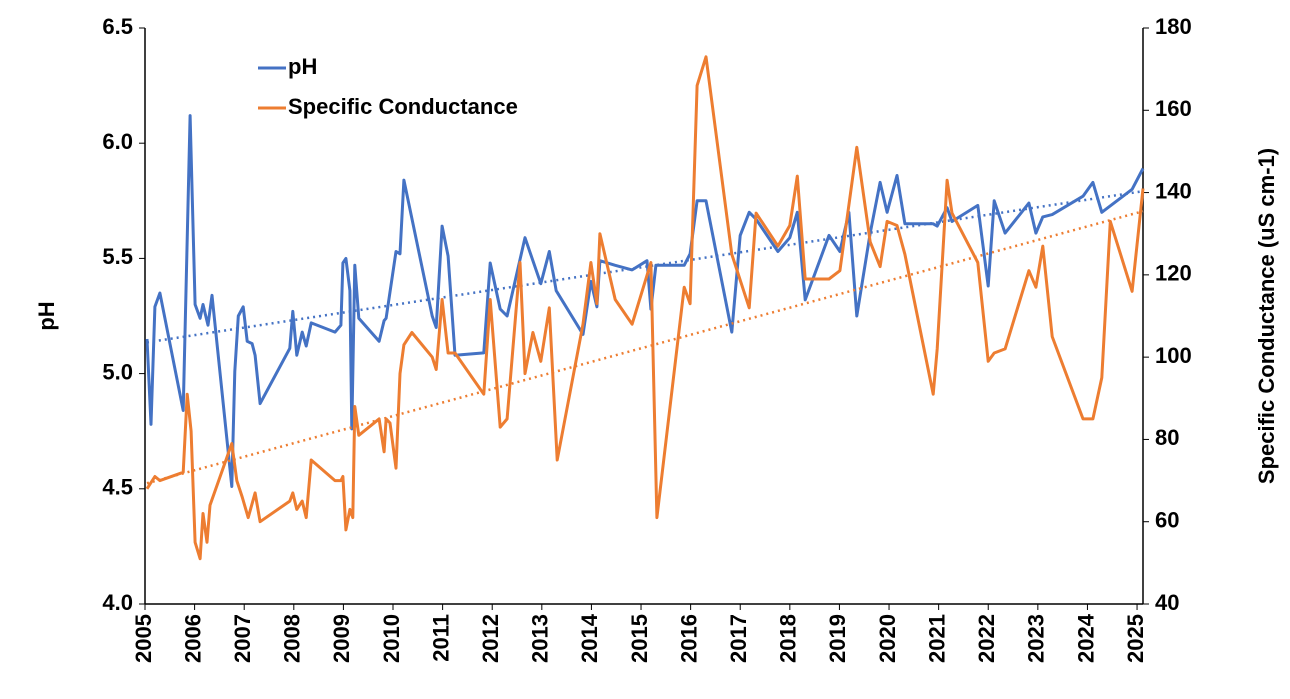 This screenshot has height=699, width=1290. What do you see at coordinates (242, 638) in the screenshot?
I see `x-tick-label: 2007` at bounding box center [242, 638].